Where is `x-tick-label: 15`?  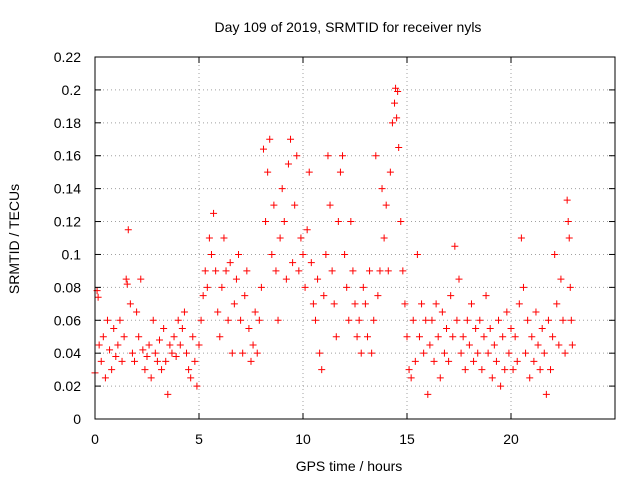 x-tick-label: 15 is located at coordinates (407, 439).